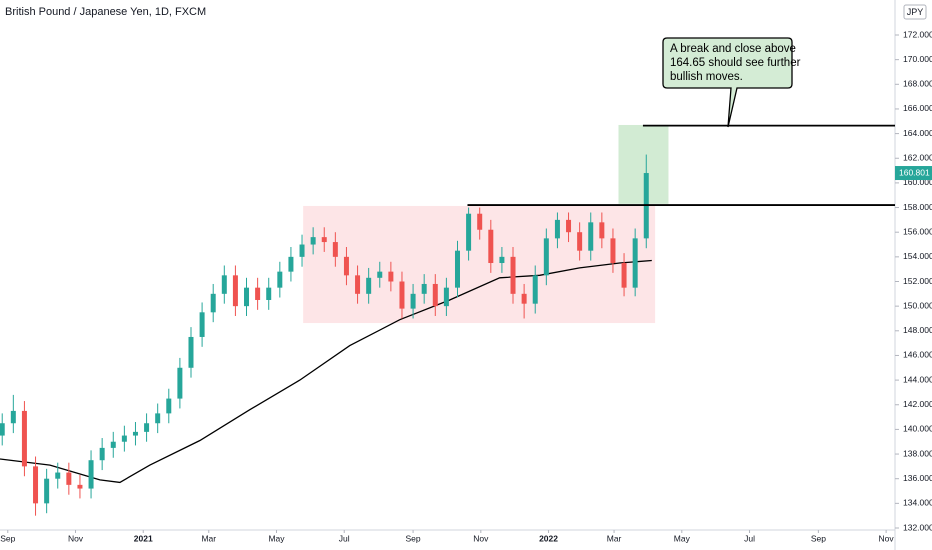 This screenshot has width=932, height=550. I want to click on last-price-box, so click(913, 173).